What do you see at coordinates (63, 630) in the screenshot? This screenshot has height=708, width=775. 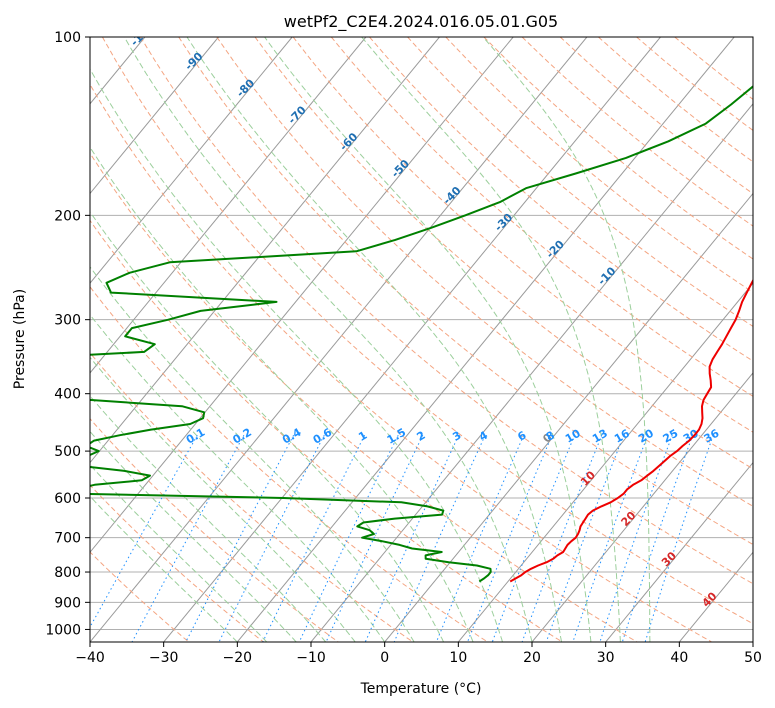 I see `y-tick-label: 1000` at bounding box center [63, 630].